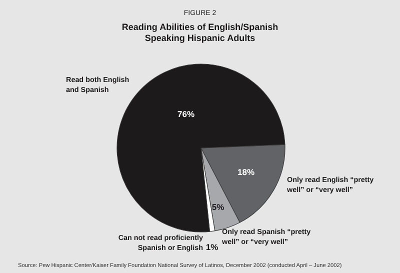  I want to click on data-label: 18%, so click(246, 172).